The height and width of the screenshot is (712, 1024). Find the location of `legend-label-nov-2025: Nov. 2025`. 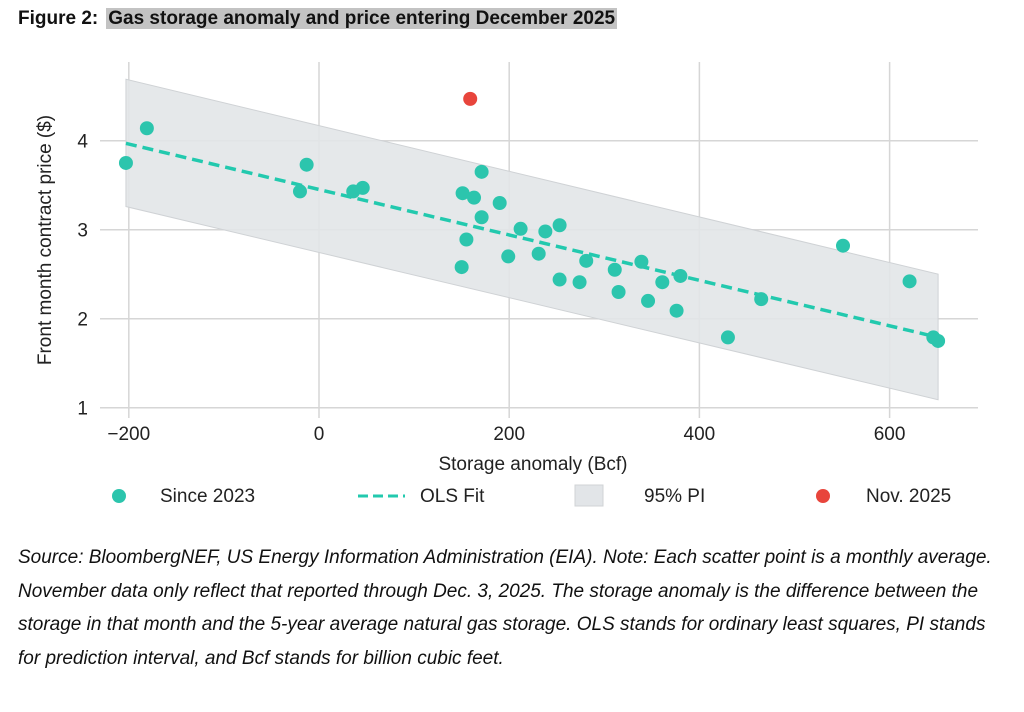

legend-label-nov-2025: Nov. 2025 is located at coordinates (908, 496).